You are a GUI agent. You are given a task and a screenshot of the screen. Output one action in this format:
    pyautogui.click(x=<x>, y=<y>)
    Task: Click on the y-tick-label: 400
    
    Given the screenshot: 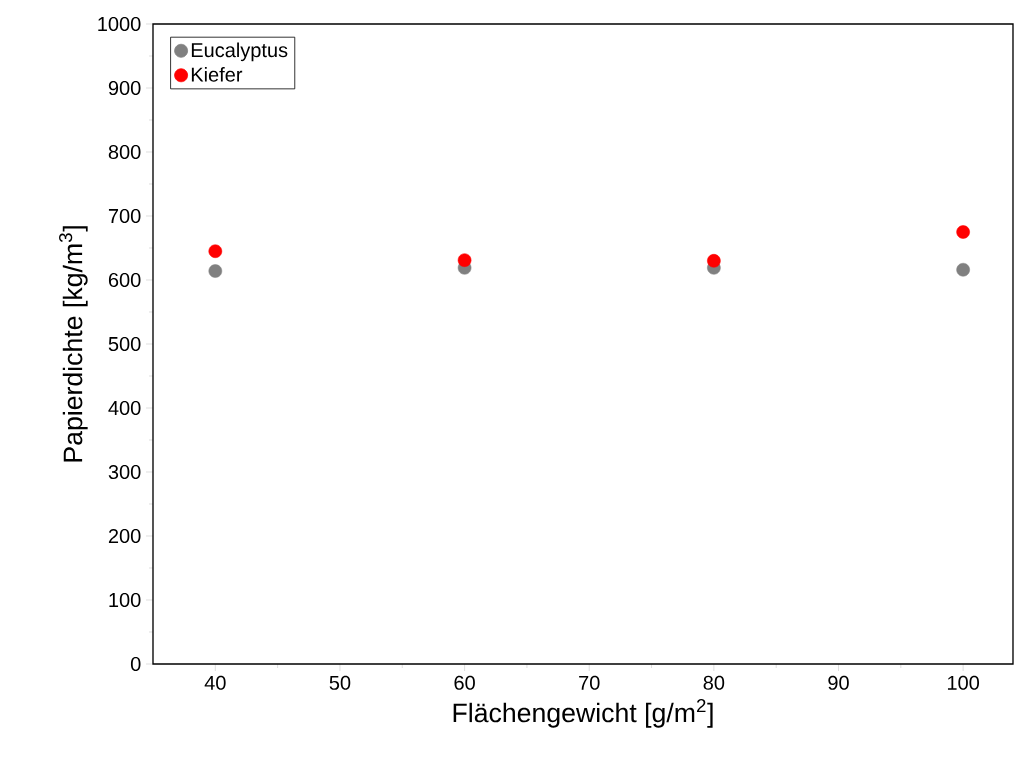 What is the action you would take?
    pyautogui.click(x=124, y=408)
    